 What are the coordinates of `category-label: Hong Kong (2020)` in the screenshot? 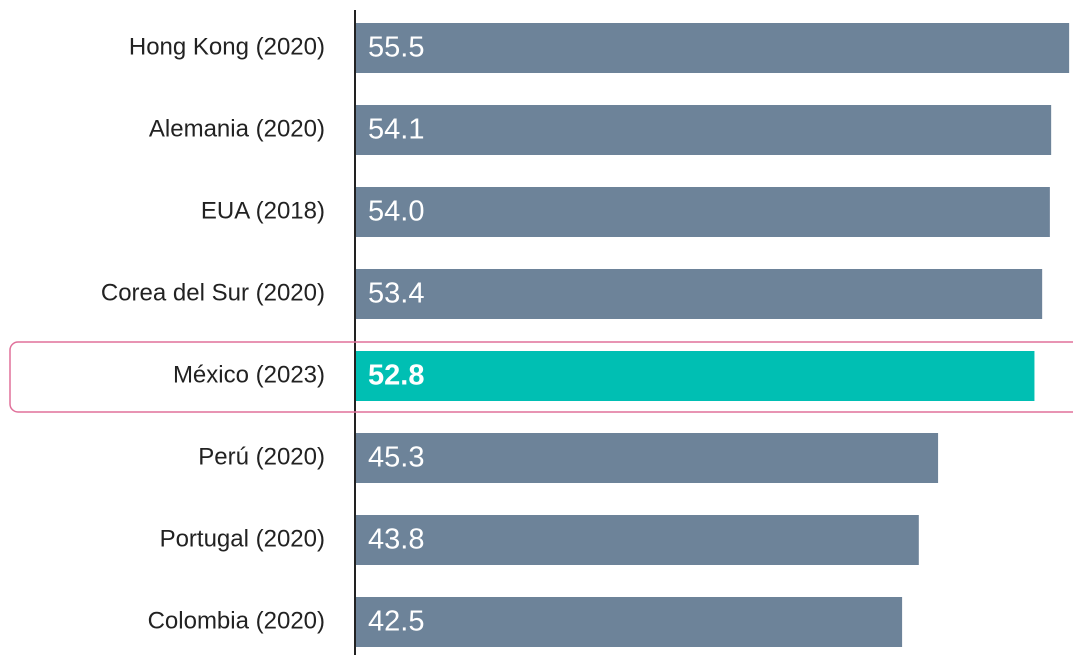 It's located at (227, 46).